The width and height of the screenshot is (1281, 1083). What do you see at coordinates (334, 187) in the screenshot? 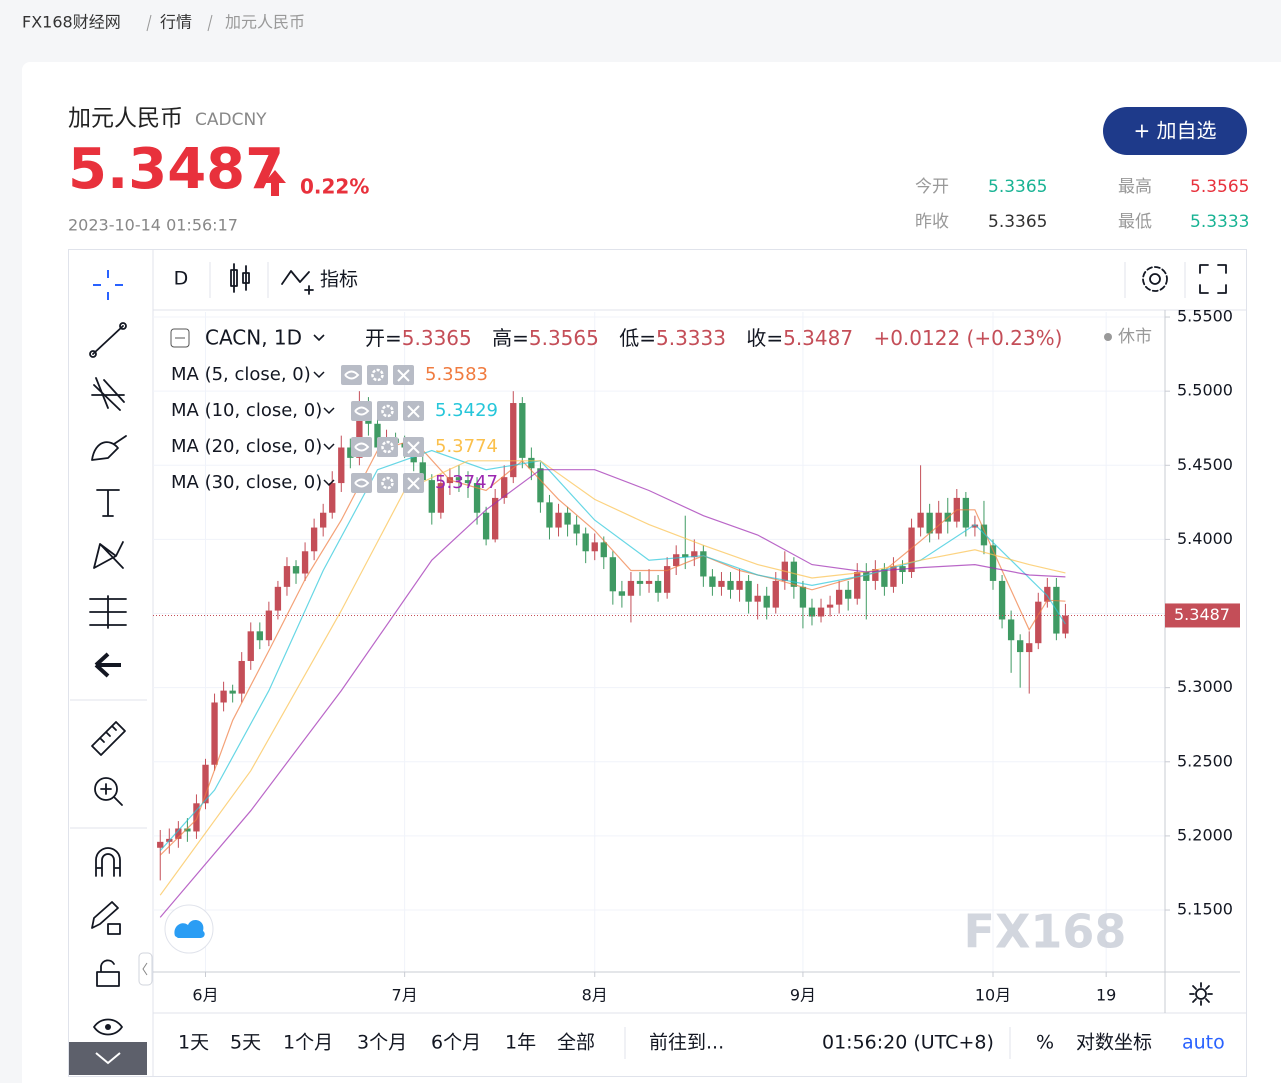
I see `price-change: 0.22%` at bounding box center [334, 187].